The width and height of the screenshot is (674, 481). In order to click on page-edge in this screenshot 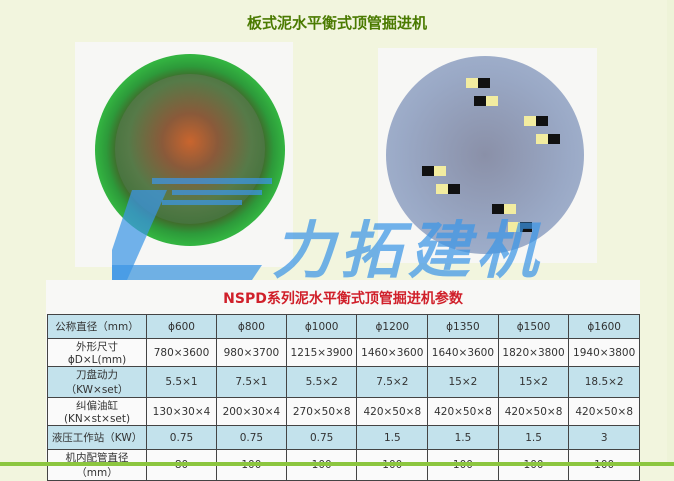, I will do `click(670, 231)`.